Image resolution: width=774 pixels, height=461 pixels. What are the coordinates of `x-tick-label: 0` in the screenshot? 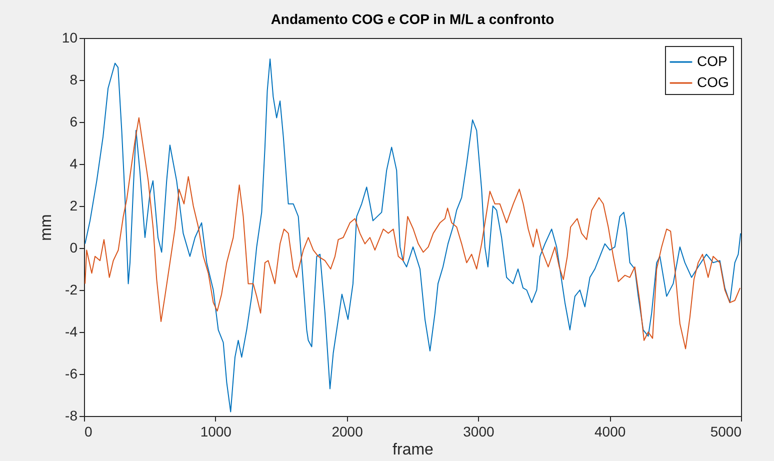 It's located at (88, 432).